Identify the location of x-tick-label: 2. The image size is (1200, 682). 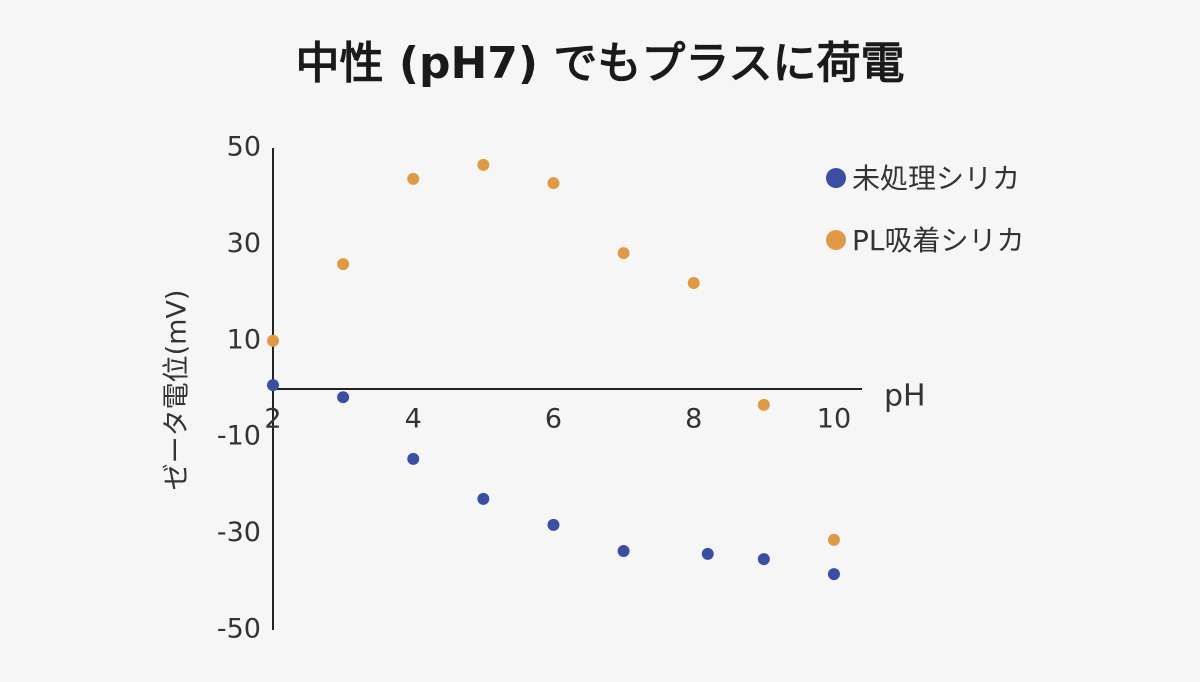
(272, 419).